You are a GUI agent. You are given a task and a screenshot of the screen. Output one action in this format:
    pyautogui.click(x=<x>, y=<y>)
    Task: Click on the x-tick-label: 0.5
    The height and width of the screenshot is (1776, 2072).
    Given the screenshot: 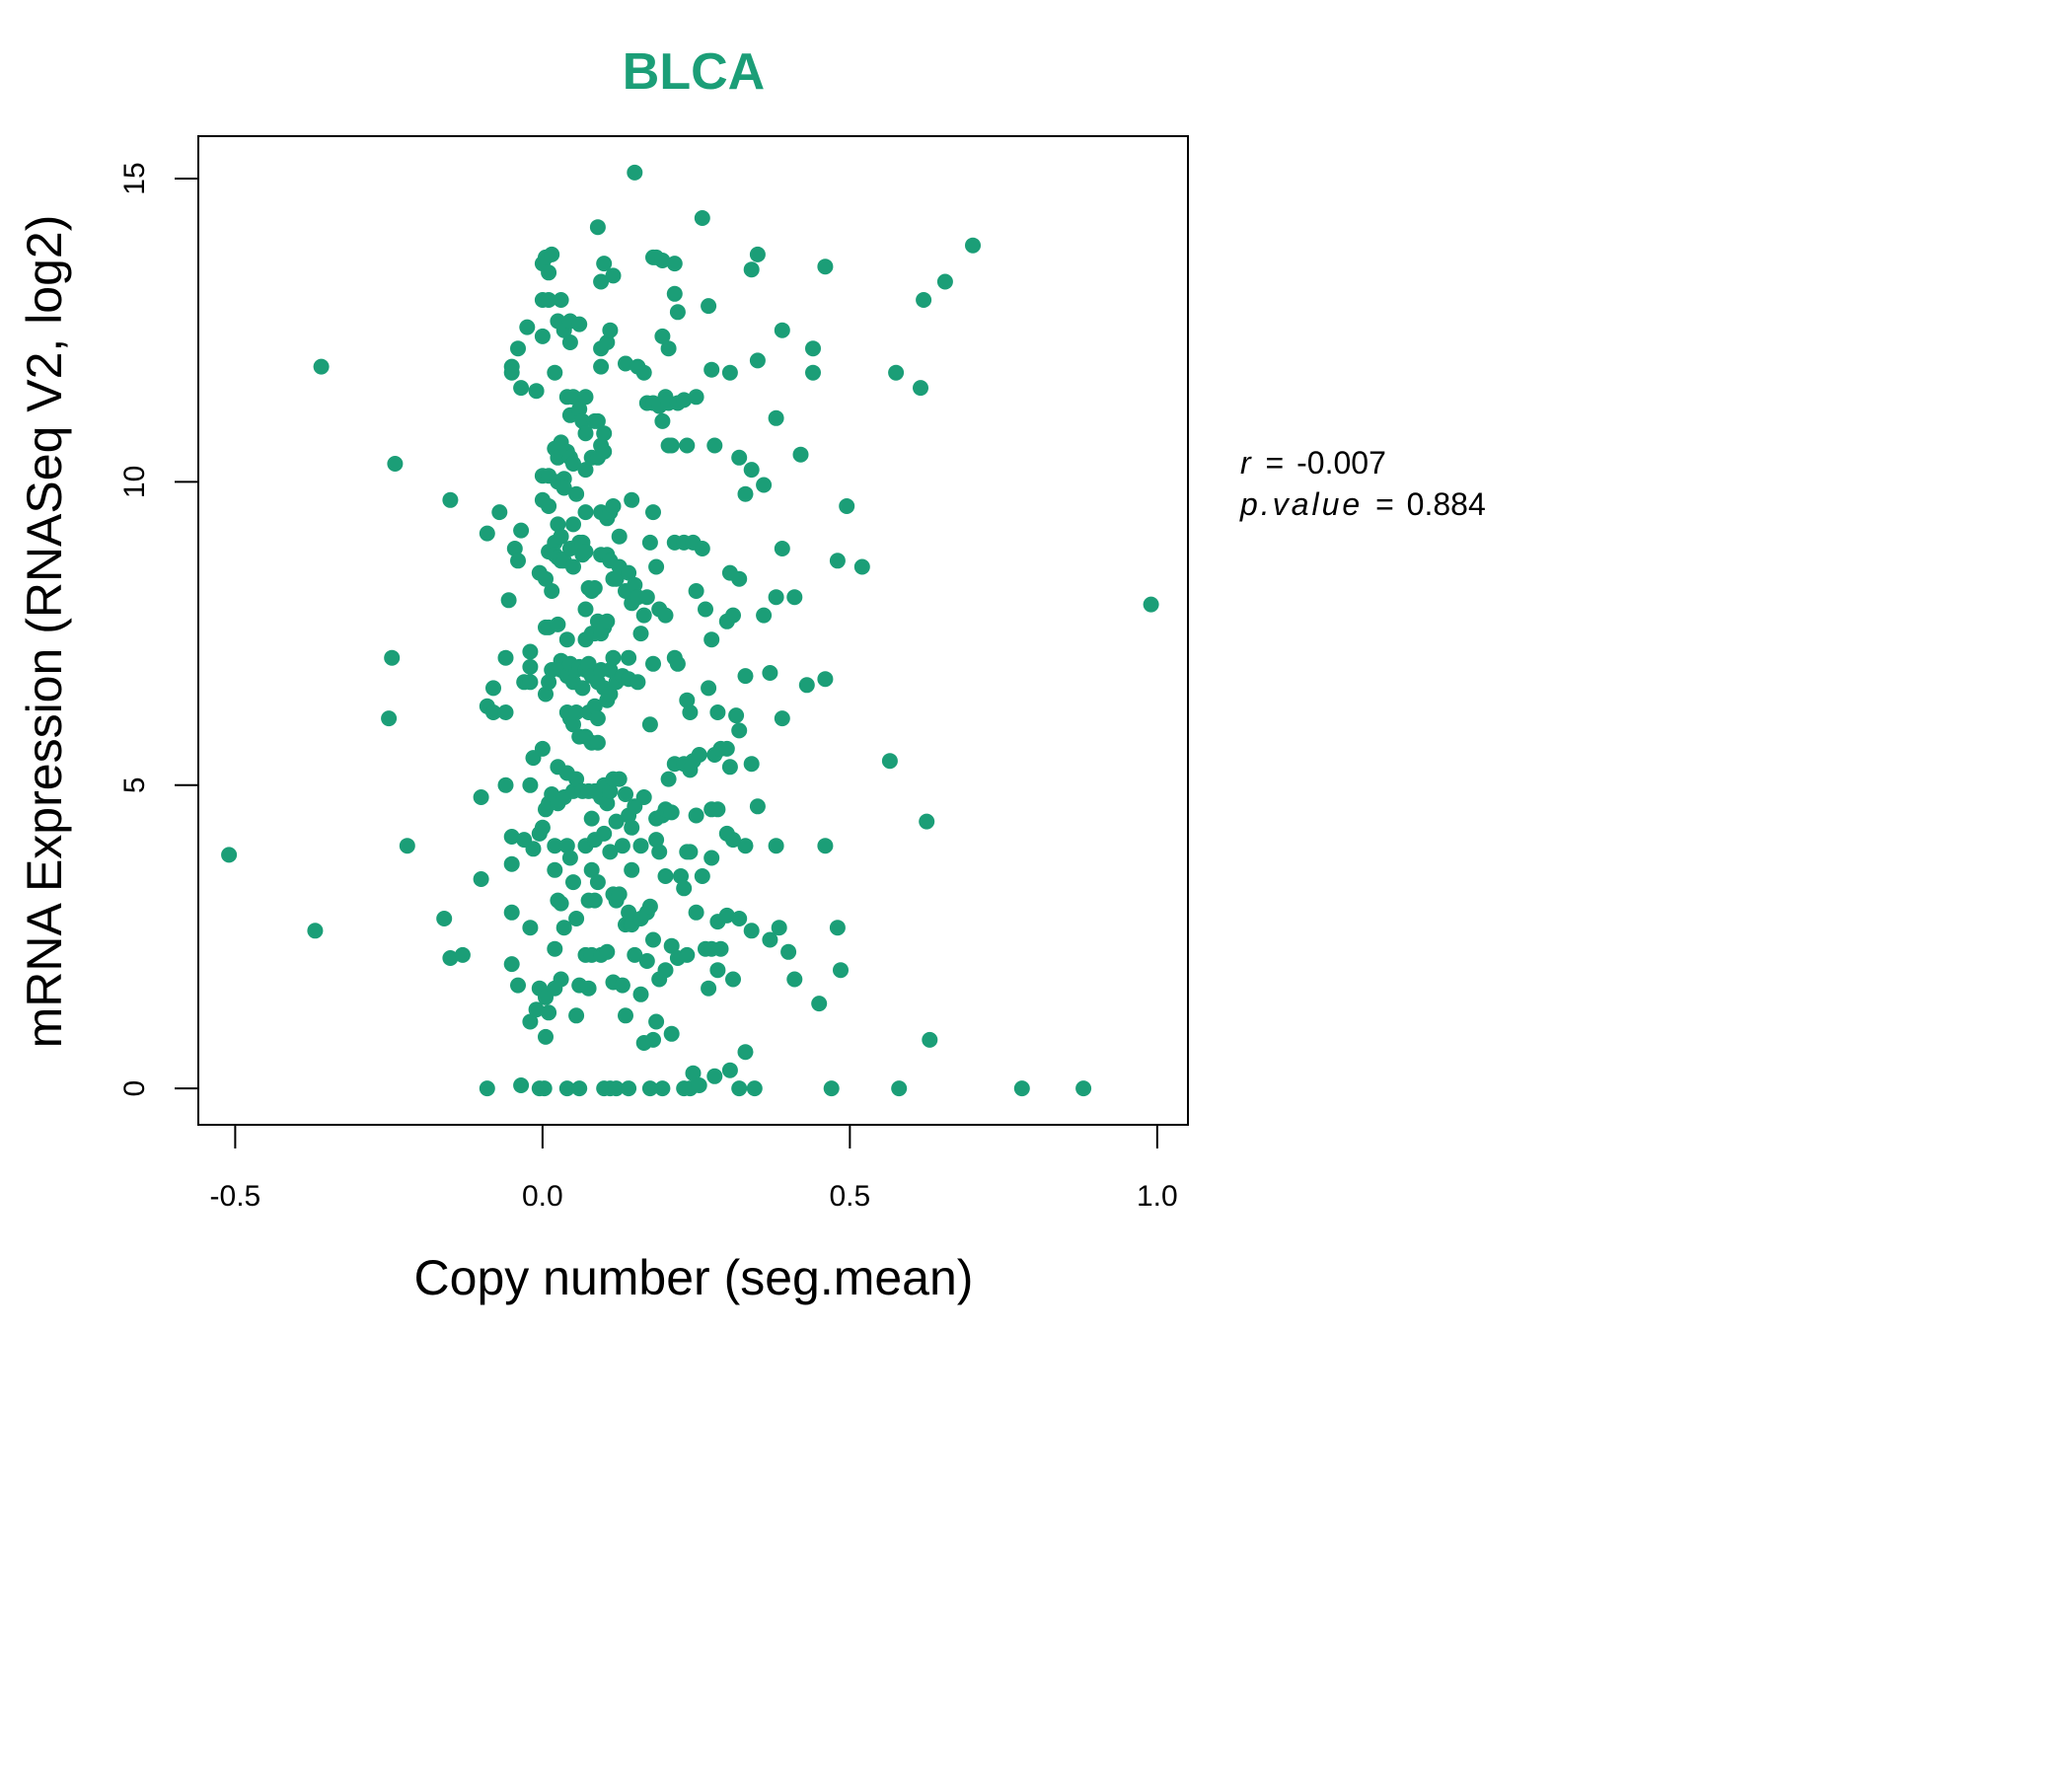 What is the action you would take?
    pyautogui.click(x=851, y=1196)
    